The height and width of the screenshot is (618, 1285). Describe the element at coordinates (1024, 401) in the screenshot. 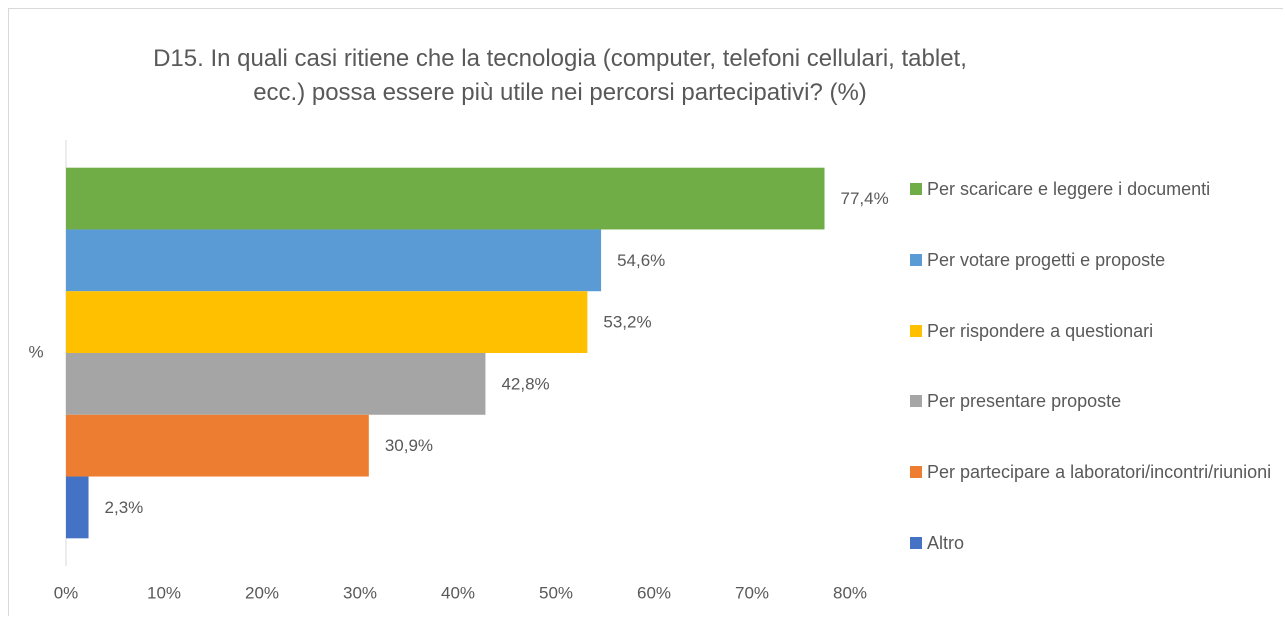

I see `legend-label: Per presentare proposte` at that location.